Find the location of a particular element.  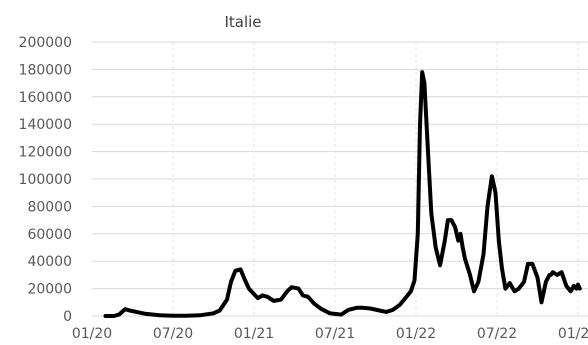

y-tick-label: 120000 is located at coordinates (45, 153).